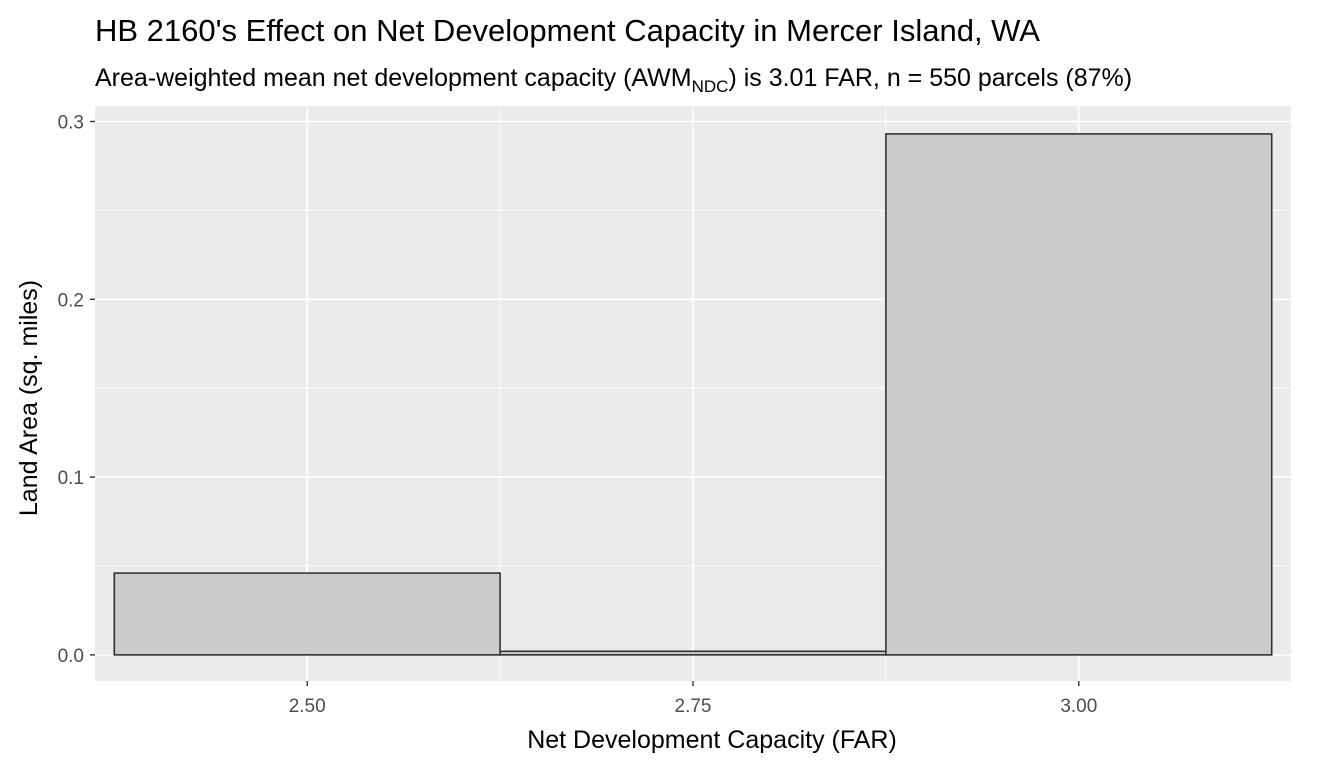  Describe the element at coordinates (71, 122) in the screenshot. I see `y-tick-label: 0.3` at that location.